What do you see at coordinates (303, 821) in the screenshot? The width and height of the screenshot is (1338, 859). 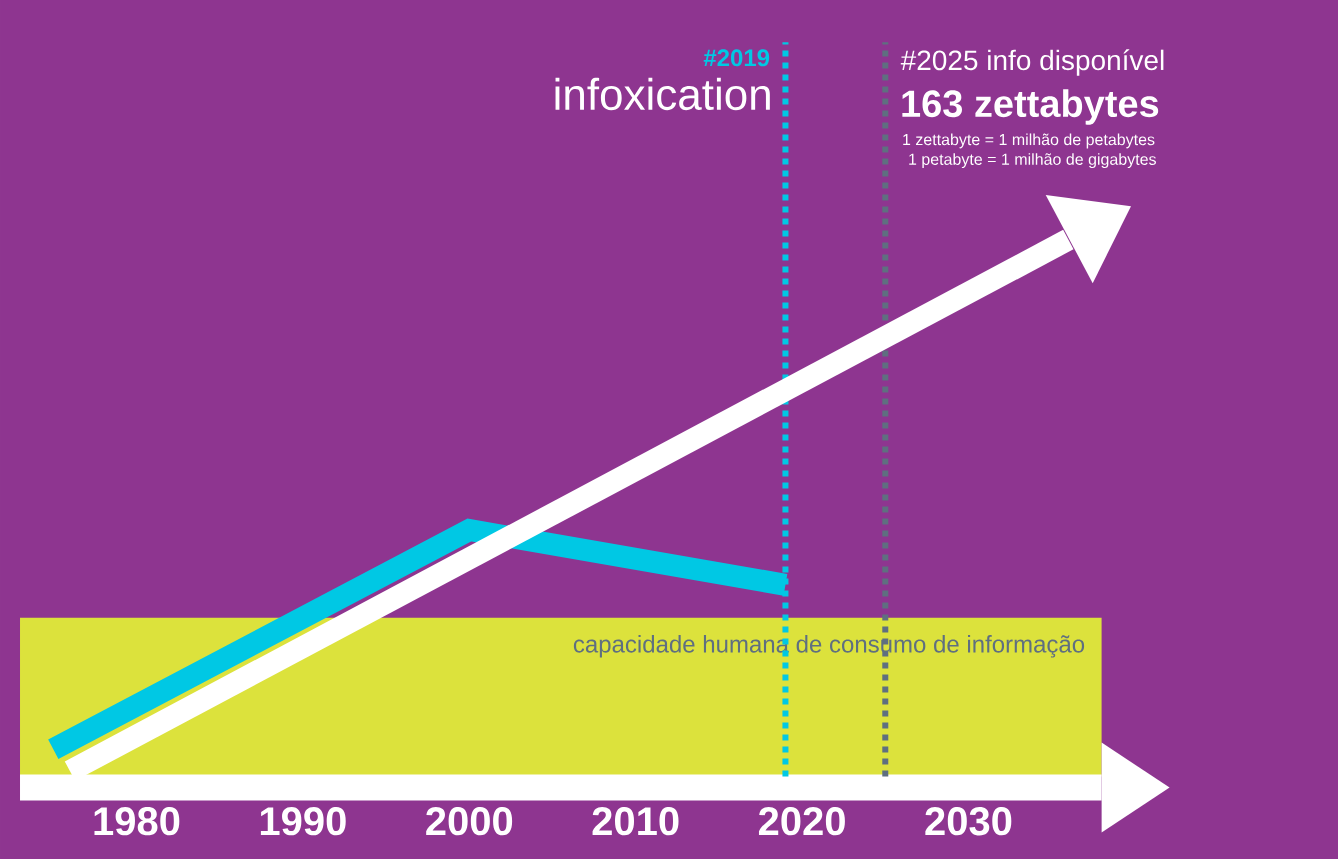 I see `x-tick-label: 1990` at bounding box center [303, 821].